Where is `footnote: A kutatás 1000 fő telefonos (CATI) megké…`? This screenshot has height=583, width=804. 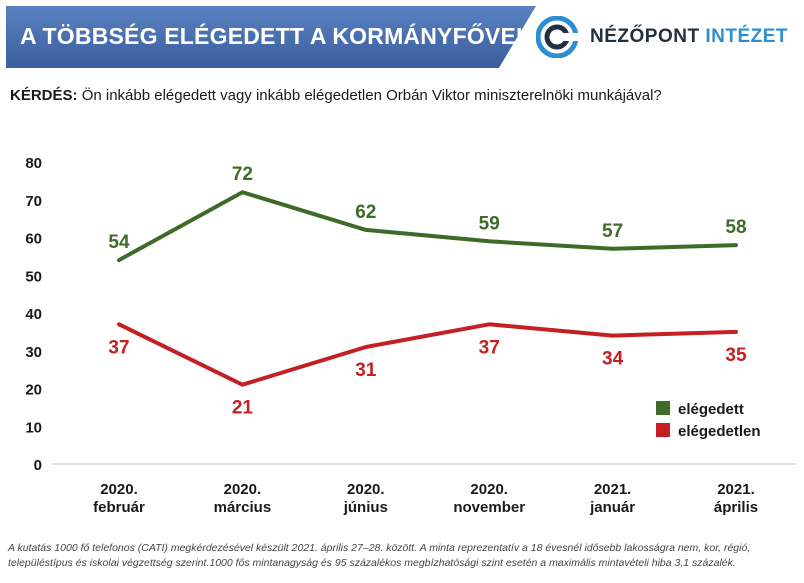 footnote: A kutatás 1000 fő telefonos (CATI) megké… is located at coordinates (403, 556).